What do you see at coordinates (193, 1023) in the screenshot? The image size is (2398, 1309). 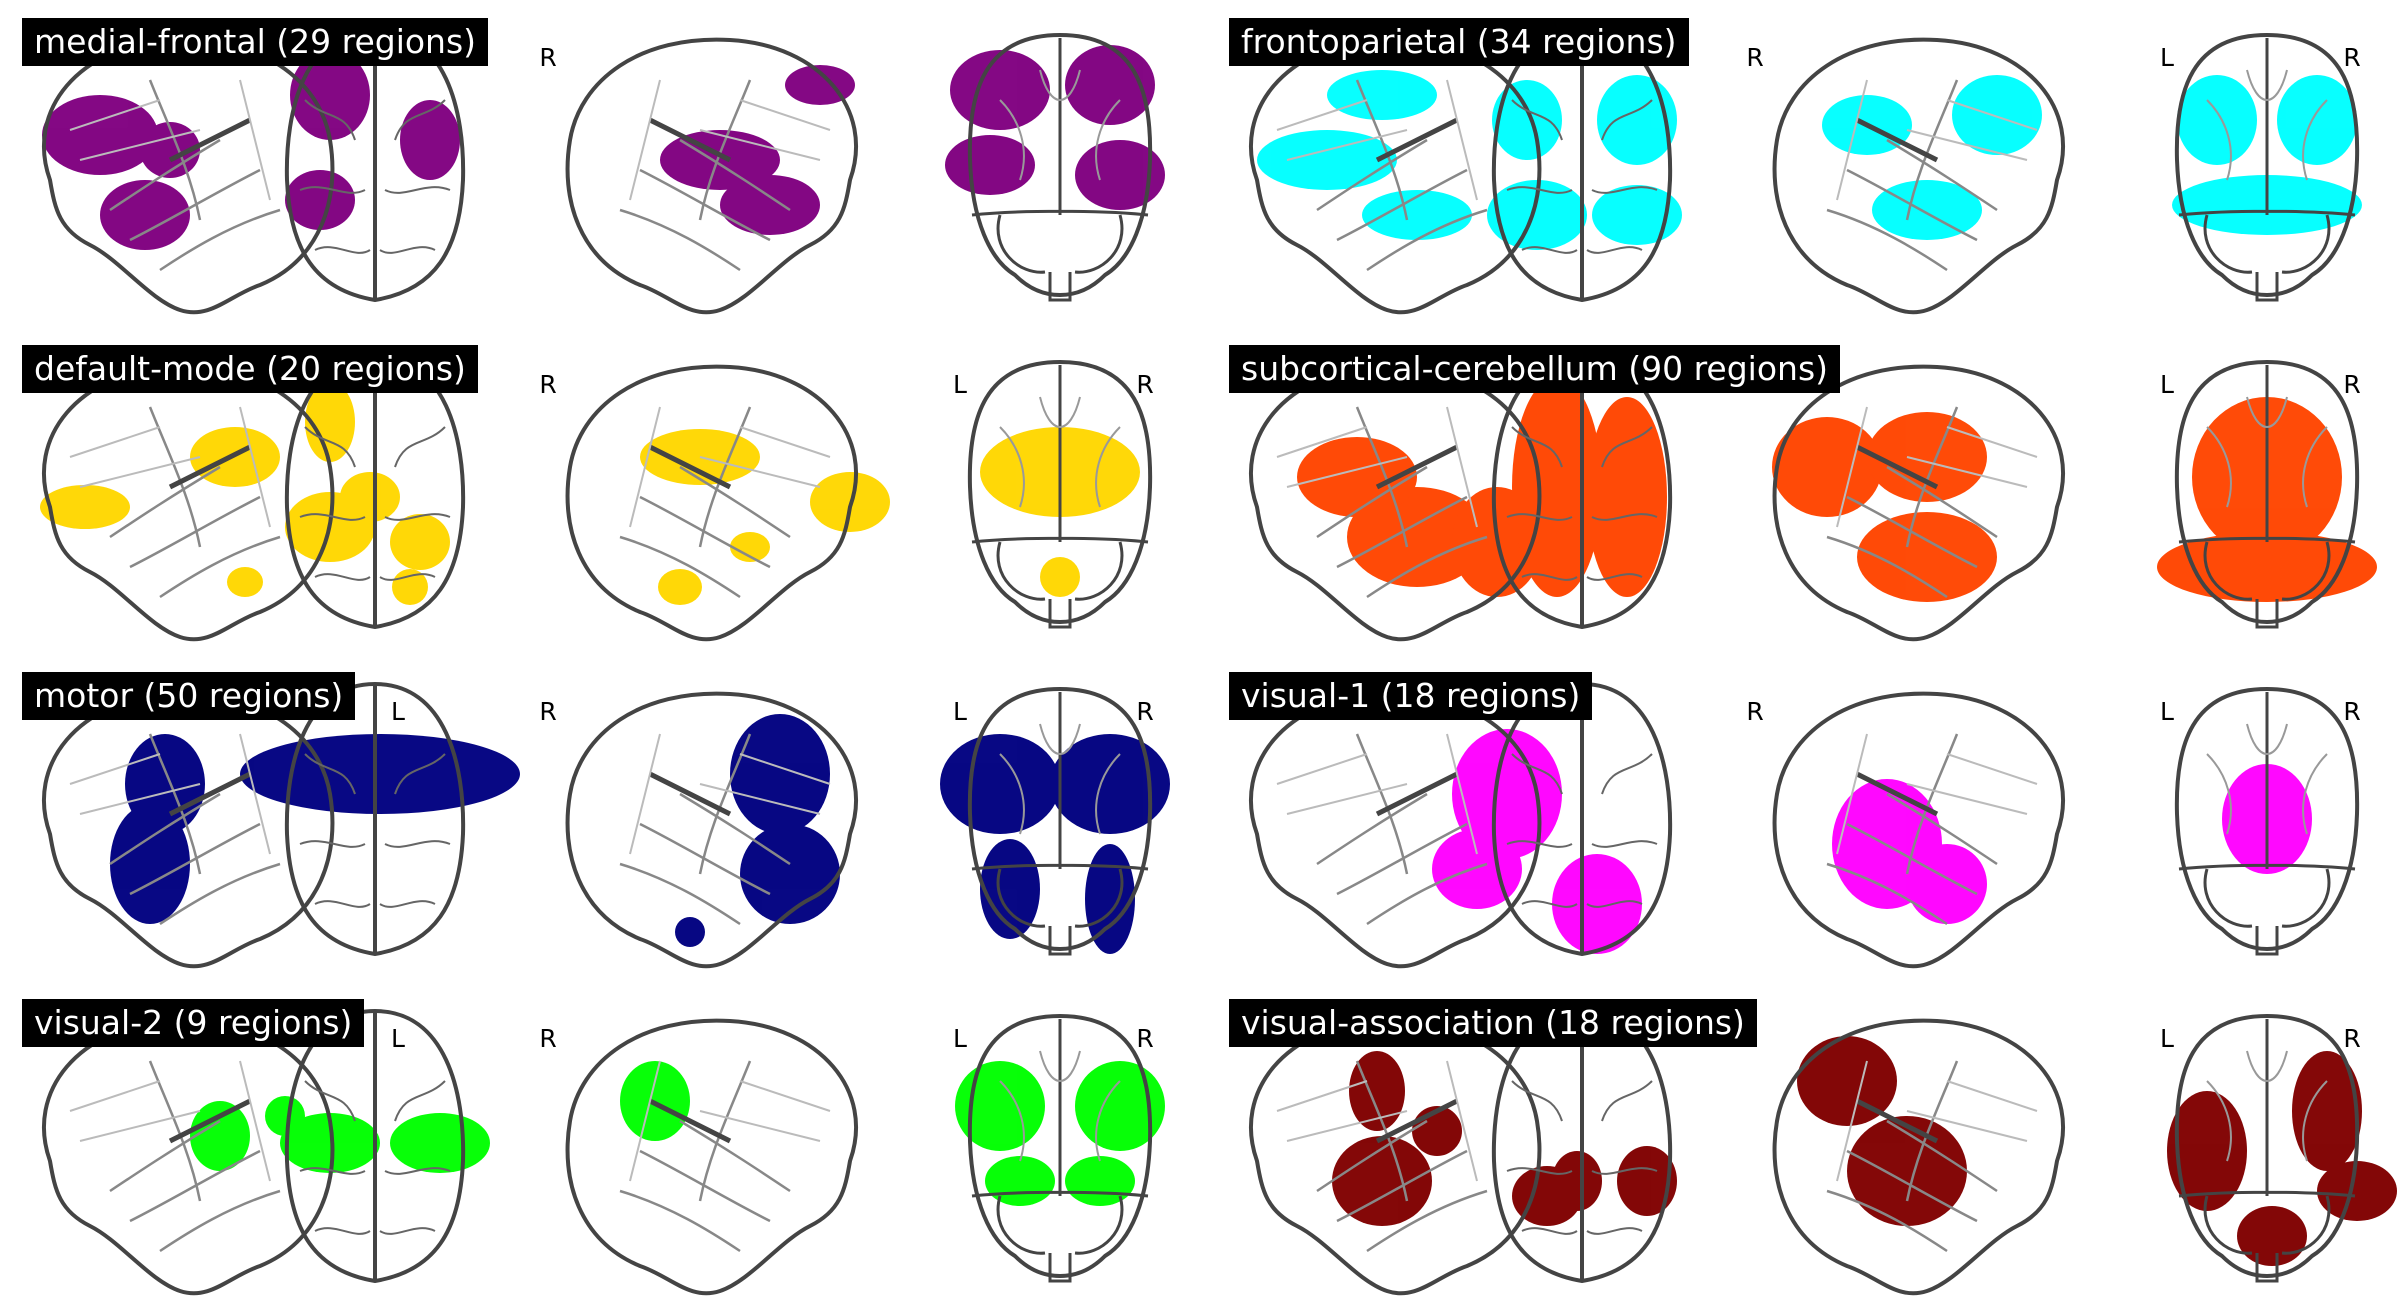 I see `panel-title: visual-2 (9 regions)` at bounding box center [193, 1023].